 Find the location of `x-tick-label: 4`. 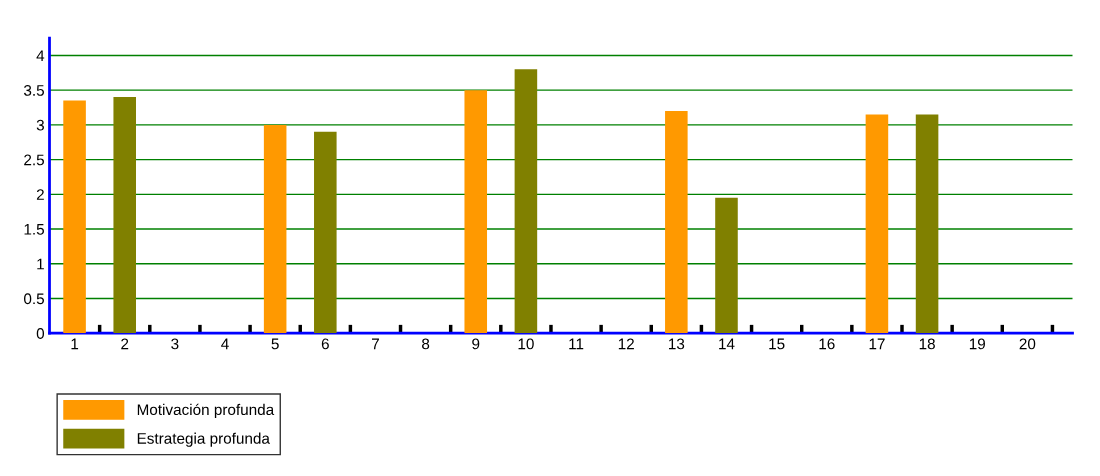

x-tick-label: 4 is located at coordinates (225, 344).